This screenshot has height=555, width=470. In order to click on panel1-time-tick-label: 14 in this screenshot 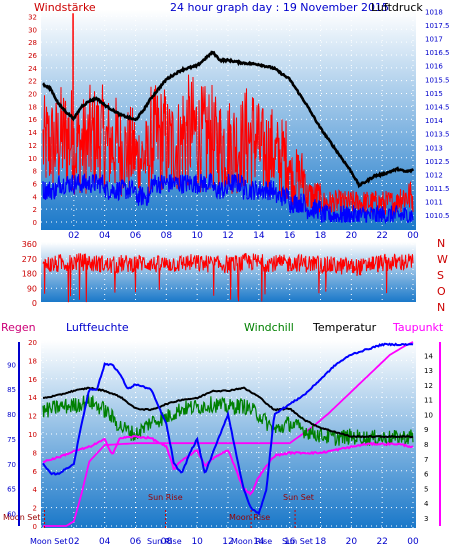, I will do `click(259, 236)`.